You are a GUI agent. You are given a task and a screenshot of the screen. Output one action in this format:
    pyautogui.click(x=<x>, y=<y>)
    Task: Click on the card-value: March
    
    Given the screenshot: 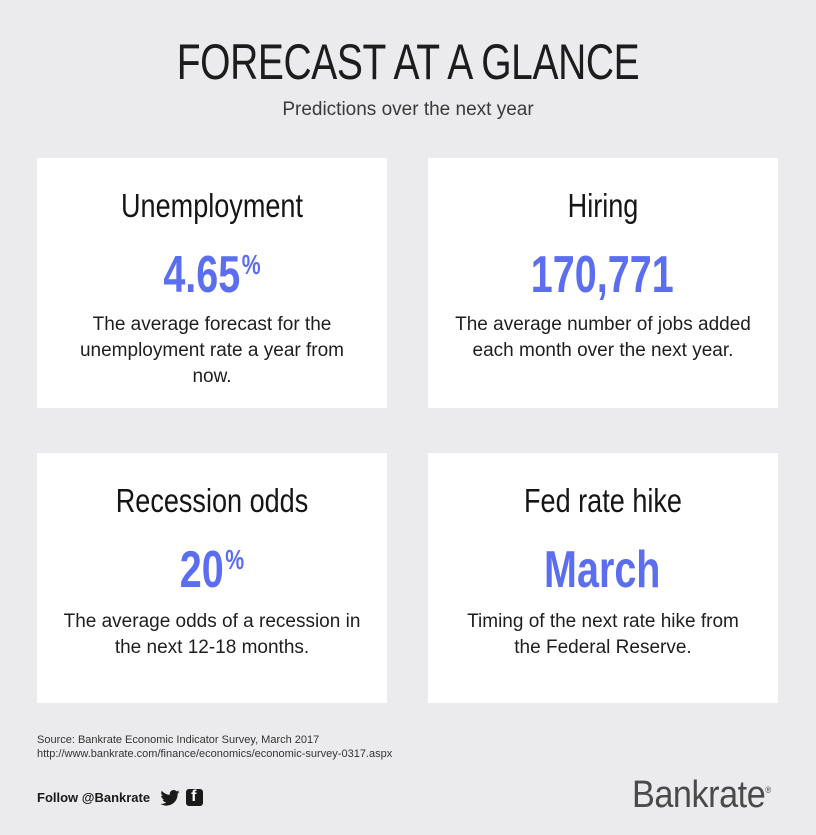 What is the action you would take?
    pyautogui.click(x=603, y=565)
    